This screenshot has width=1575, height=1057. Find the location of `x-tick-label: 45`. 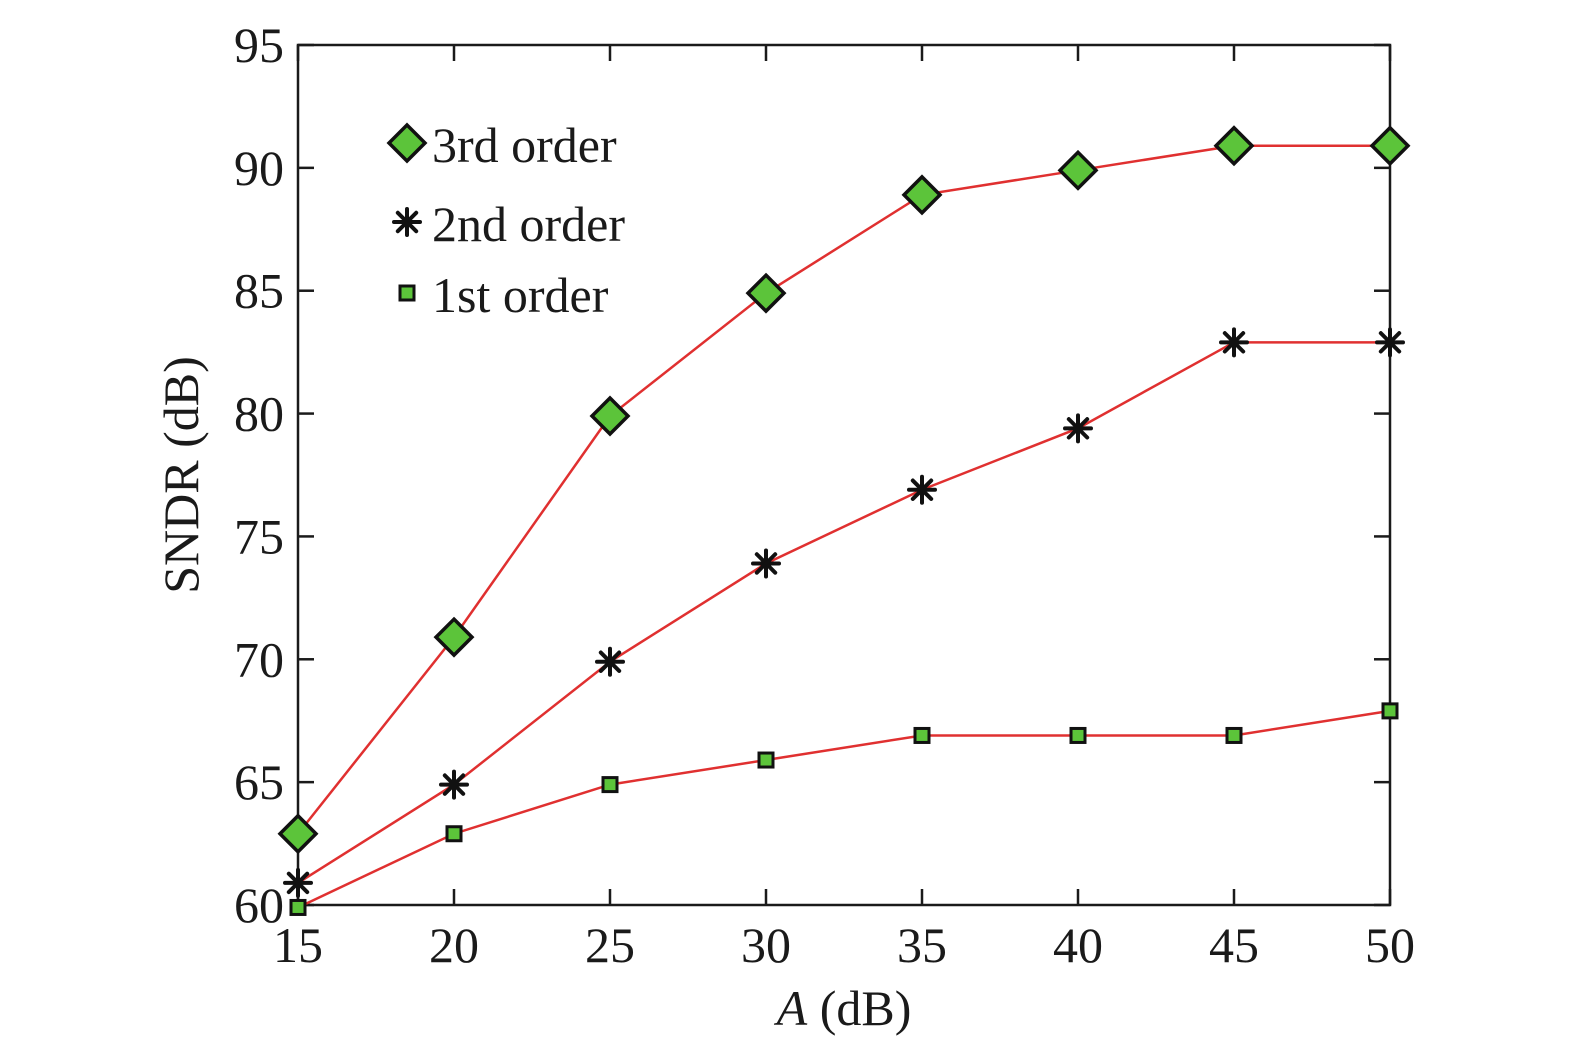

x-tick-label: 45 is located at coordinates (1234, 945).